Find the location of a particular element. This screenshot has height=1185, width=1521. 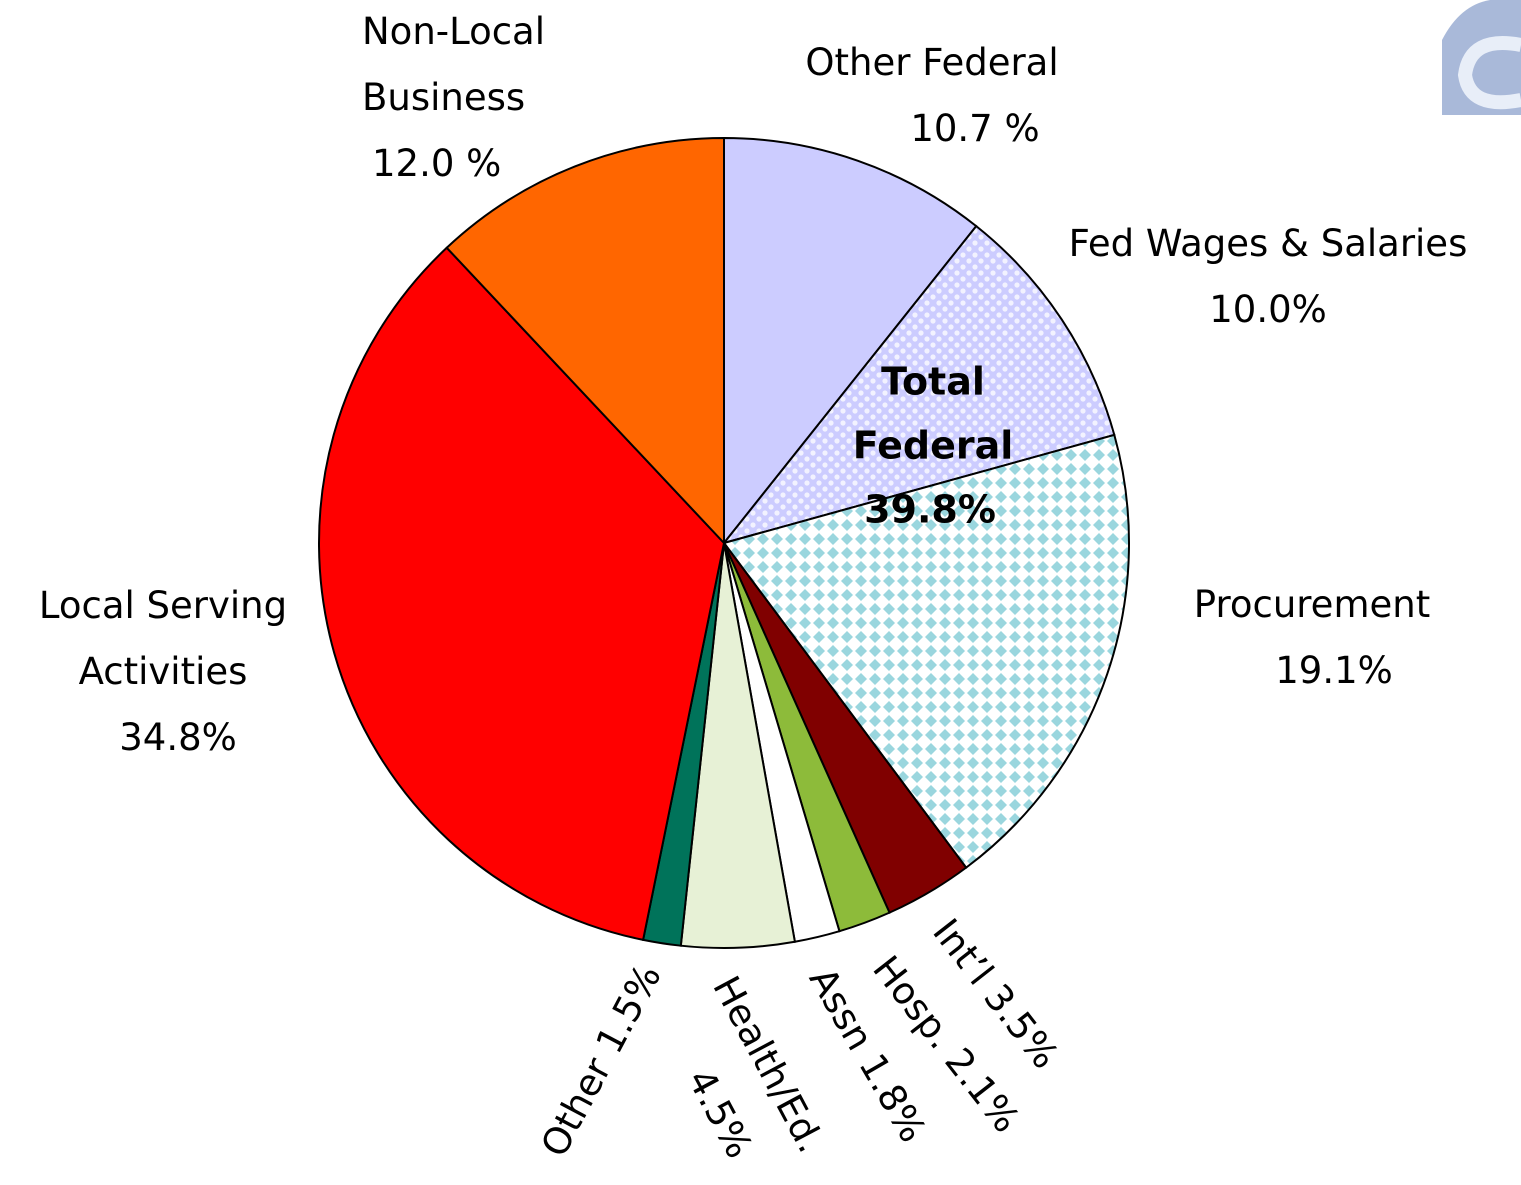

value-label: 12.0 % is located at coordinates (436, 163).